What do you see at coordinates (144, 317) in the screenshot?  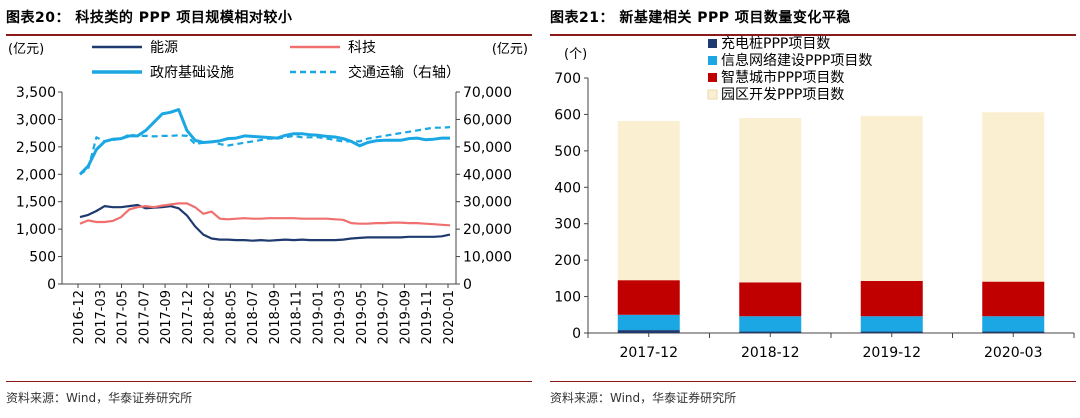 I see `x-tick-label: 2017-07` at bounding box center [144, 317].